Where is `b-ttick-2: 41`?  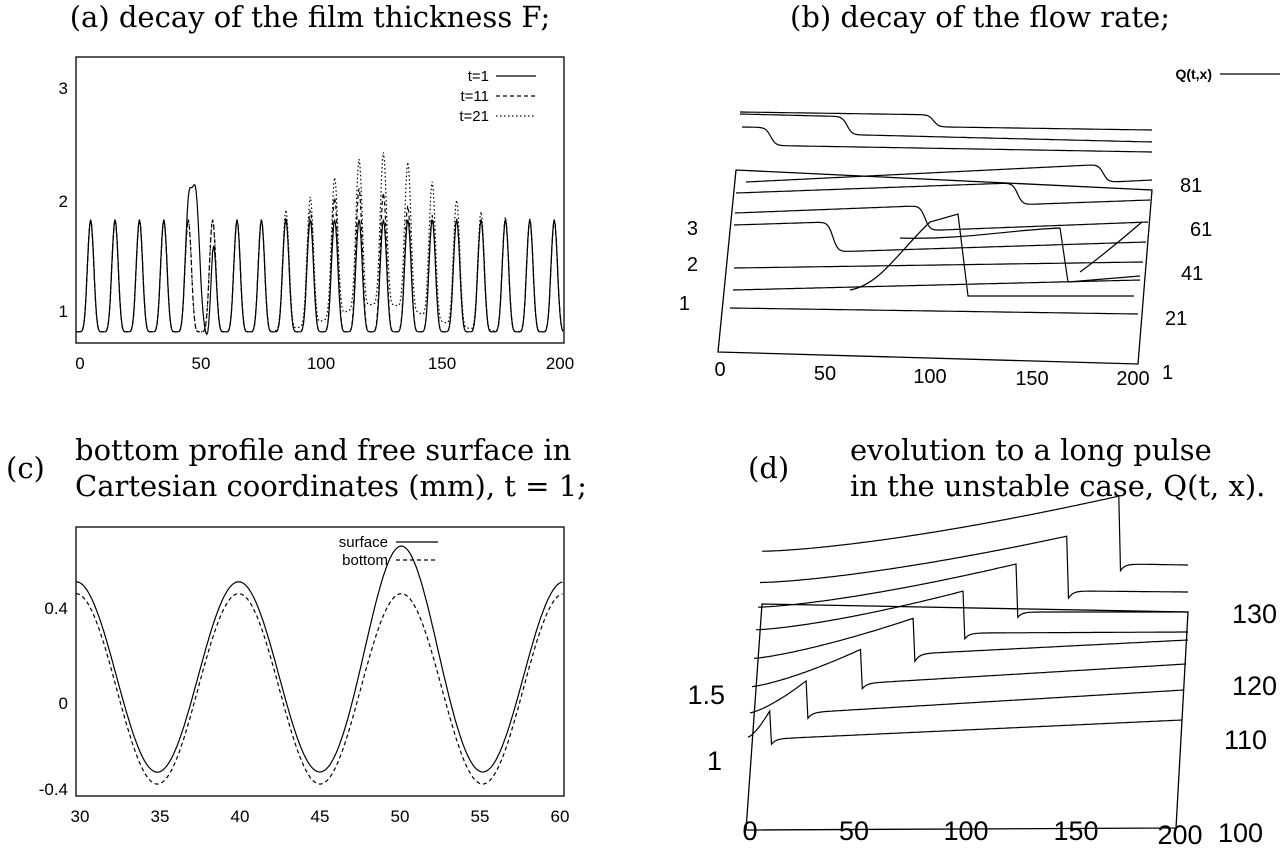 b-ttick-2: 41 is located at coordinates (1192, 274).